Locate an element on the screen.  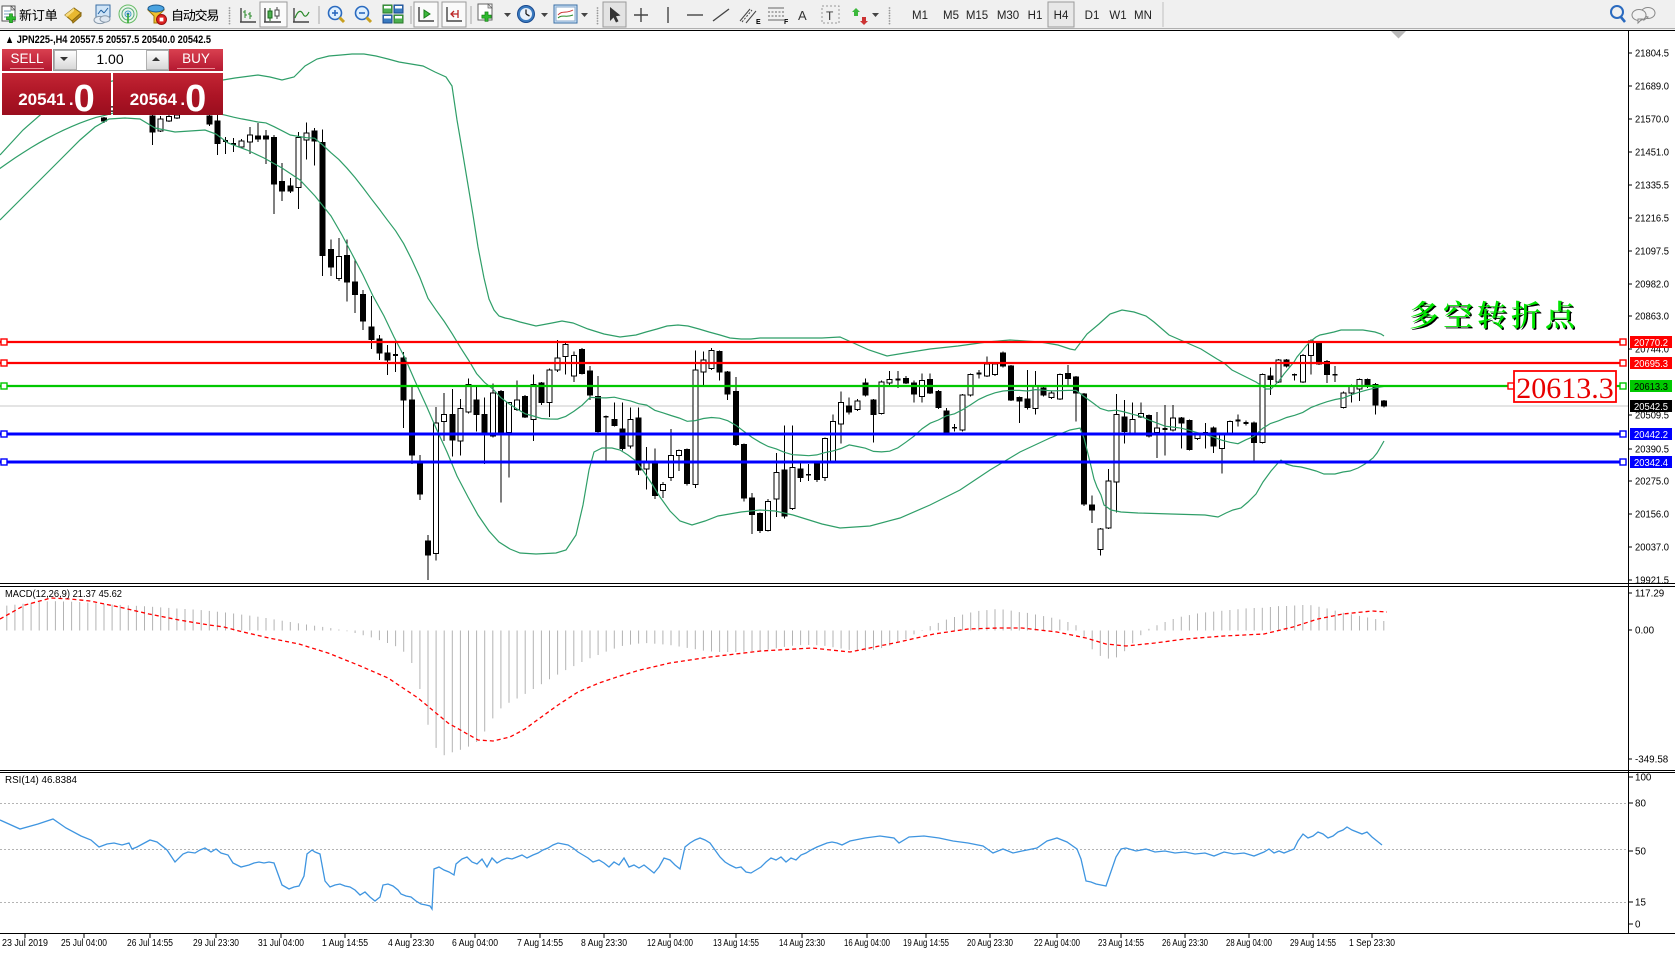
svg-text: 20770.2 is located at coordinates (1651, 343).